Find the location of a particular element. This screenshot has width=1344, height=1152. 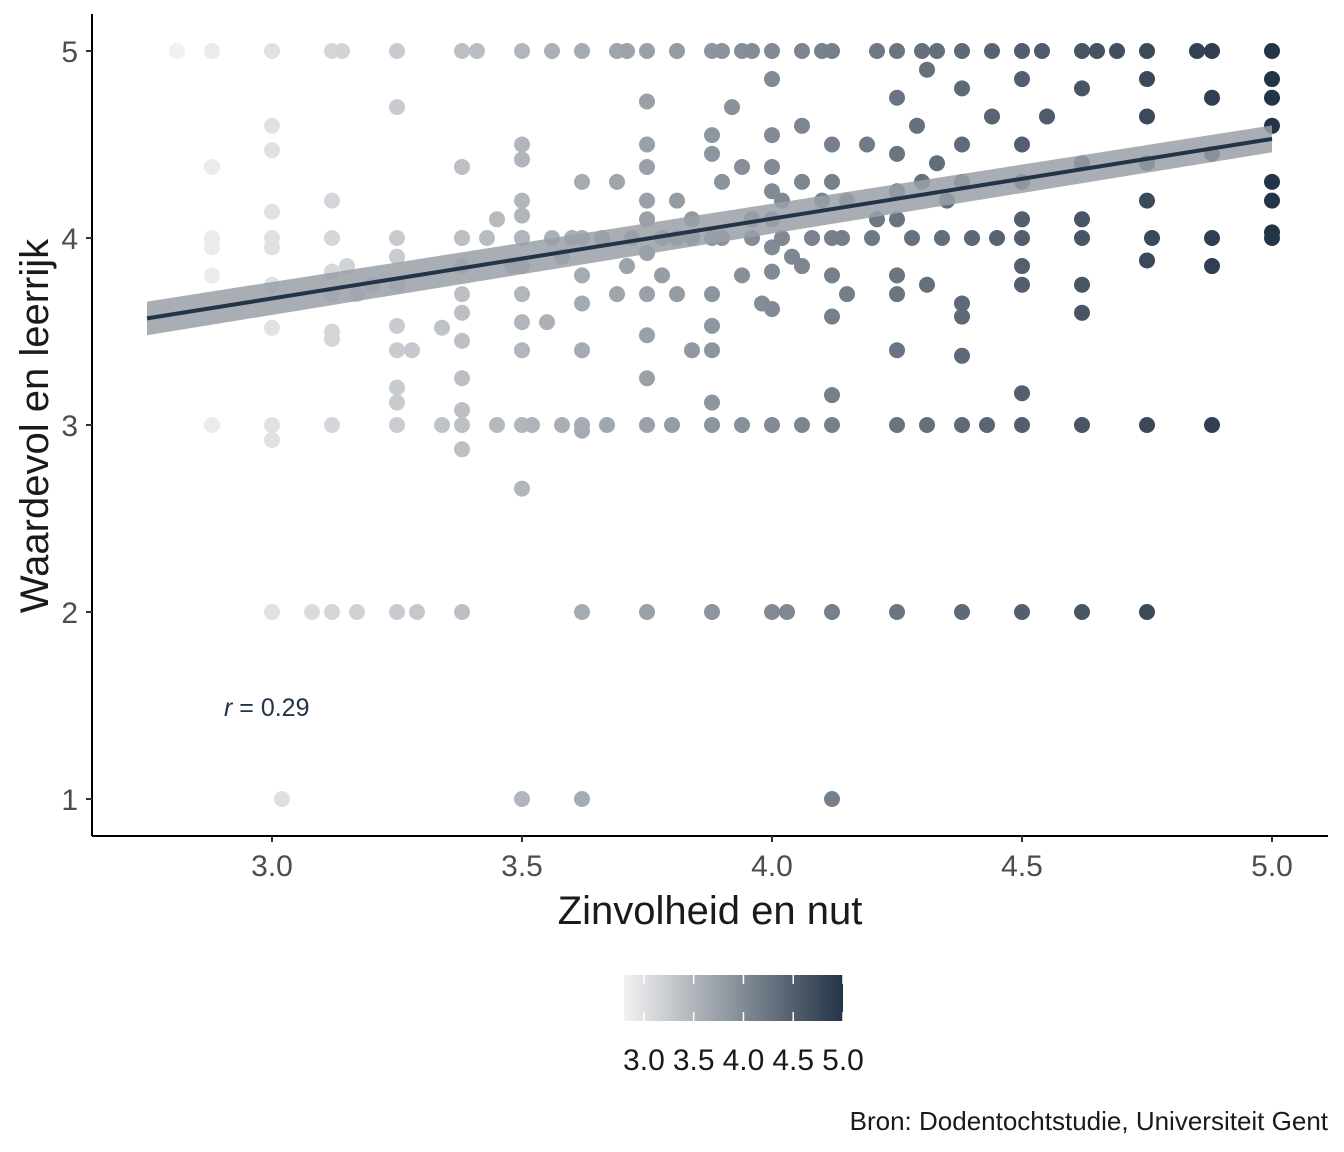

regression-line is located at coordinates (709, 228).